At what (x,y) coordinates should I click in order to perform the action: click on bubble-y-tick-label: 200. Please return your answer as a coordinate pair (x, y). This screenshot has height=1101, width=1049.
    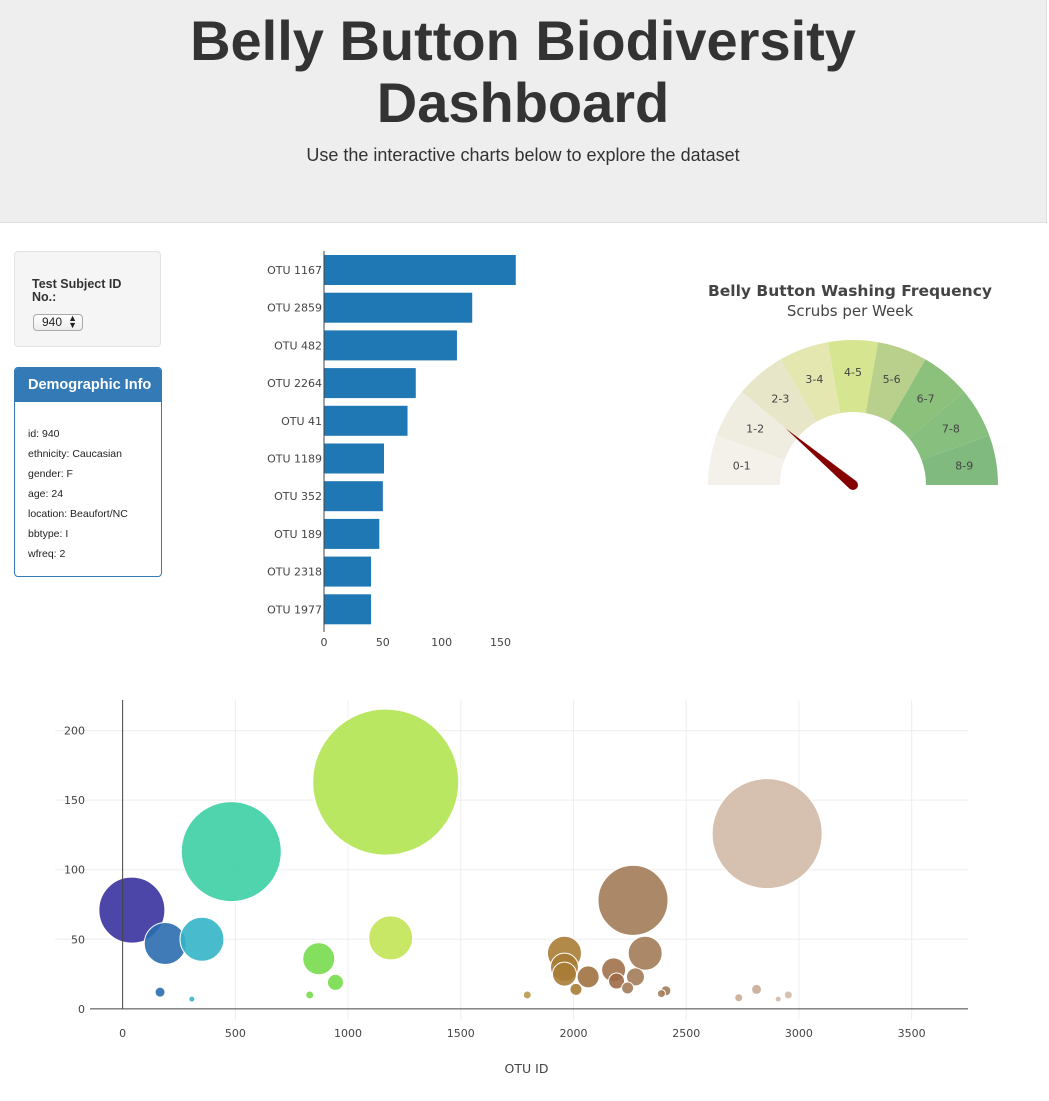
    Looking at the image, I should click on (74, 731).